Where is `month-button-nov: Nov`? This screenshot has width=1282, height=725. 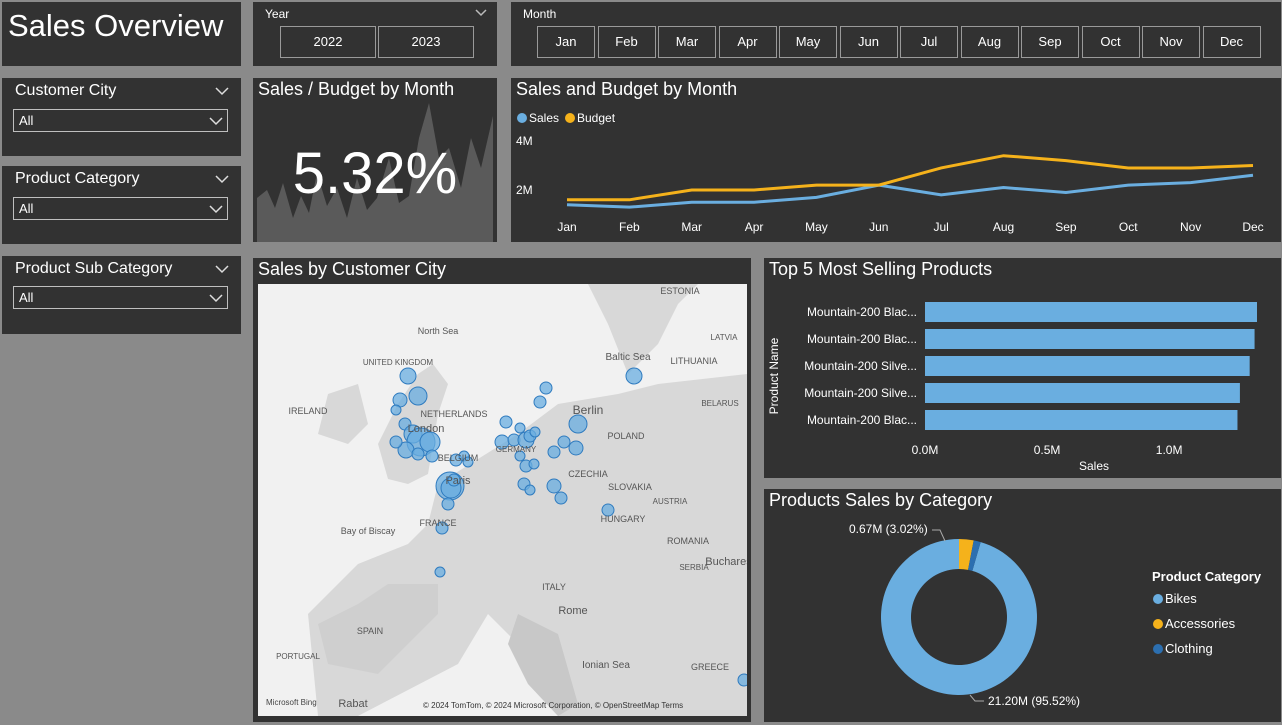
month-button-nov: Nov is located at coordinates (1171, 42).